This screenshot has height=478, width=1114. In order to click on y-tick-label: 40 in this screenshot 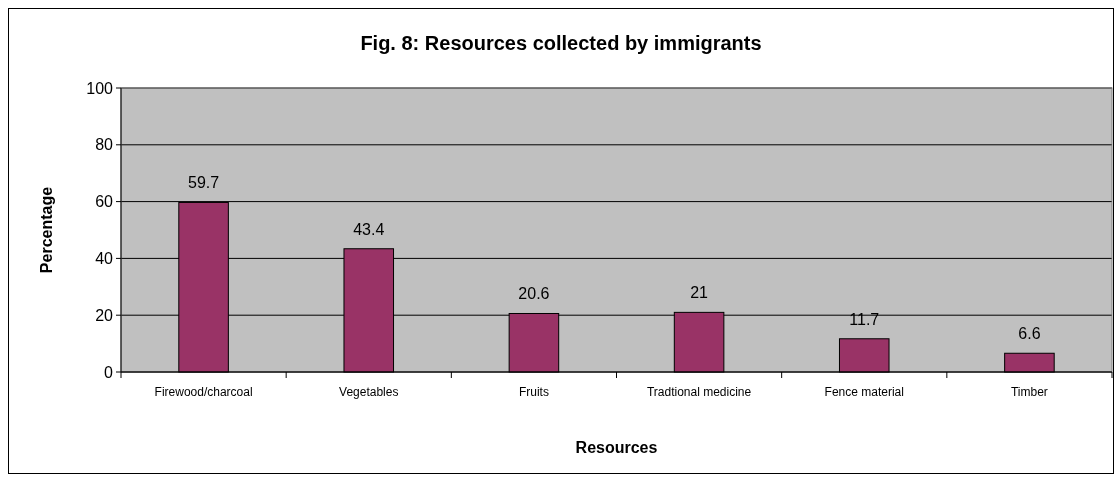, I will do `click(104, 258)`.